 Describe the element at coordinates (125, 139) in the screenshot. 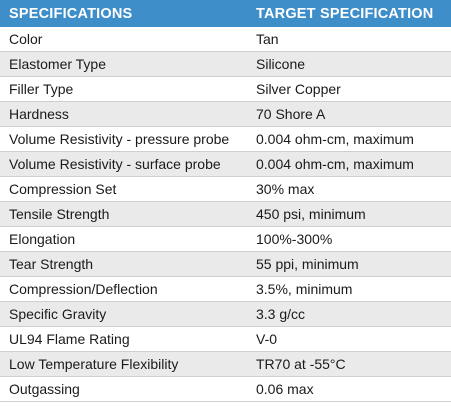

I see `spec-name: Volume Resistivity - pressure probe` at that location.